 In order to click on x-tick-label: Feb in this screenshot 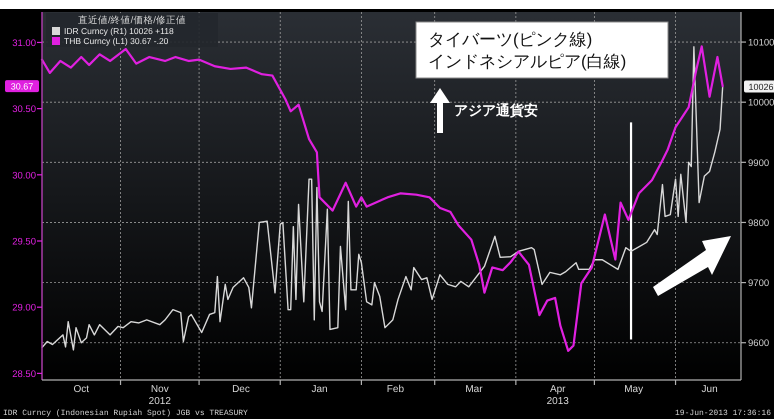, I will do `click(395, 389)`.